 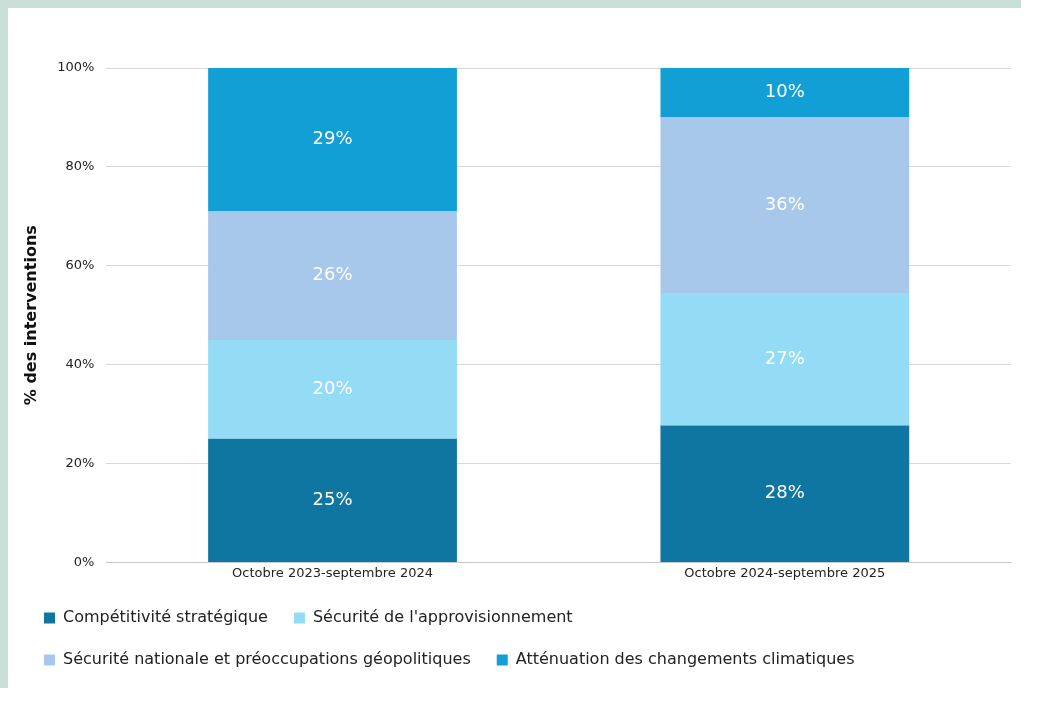 I want to click on data-label: 28%, so click(x=784, y=492).